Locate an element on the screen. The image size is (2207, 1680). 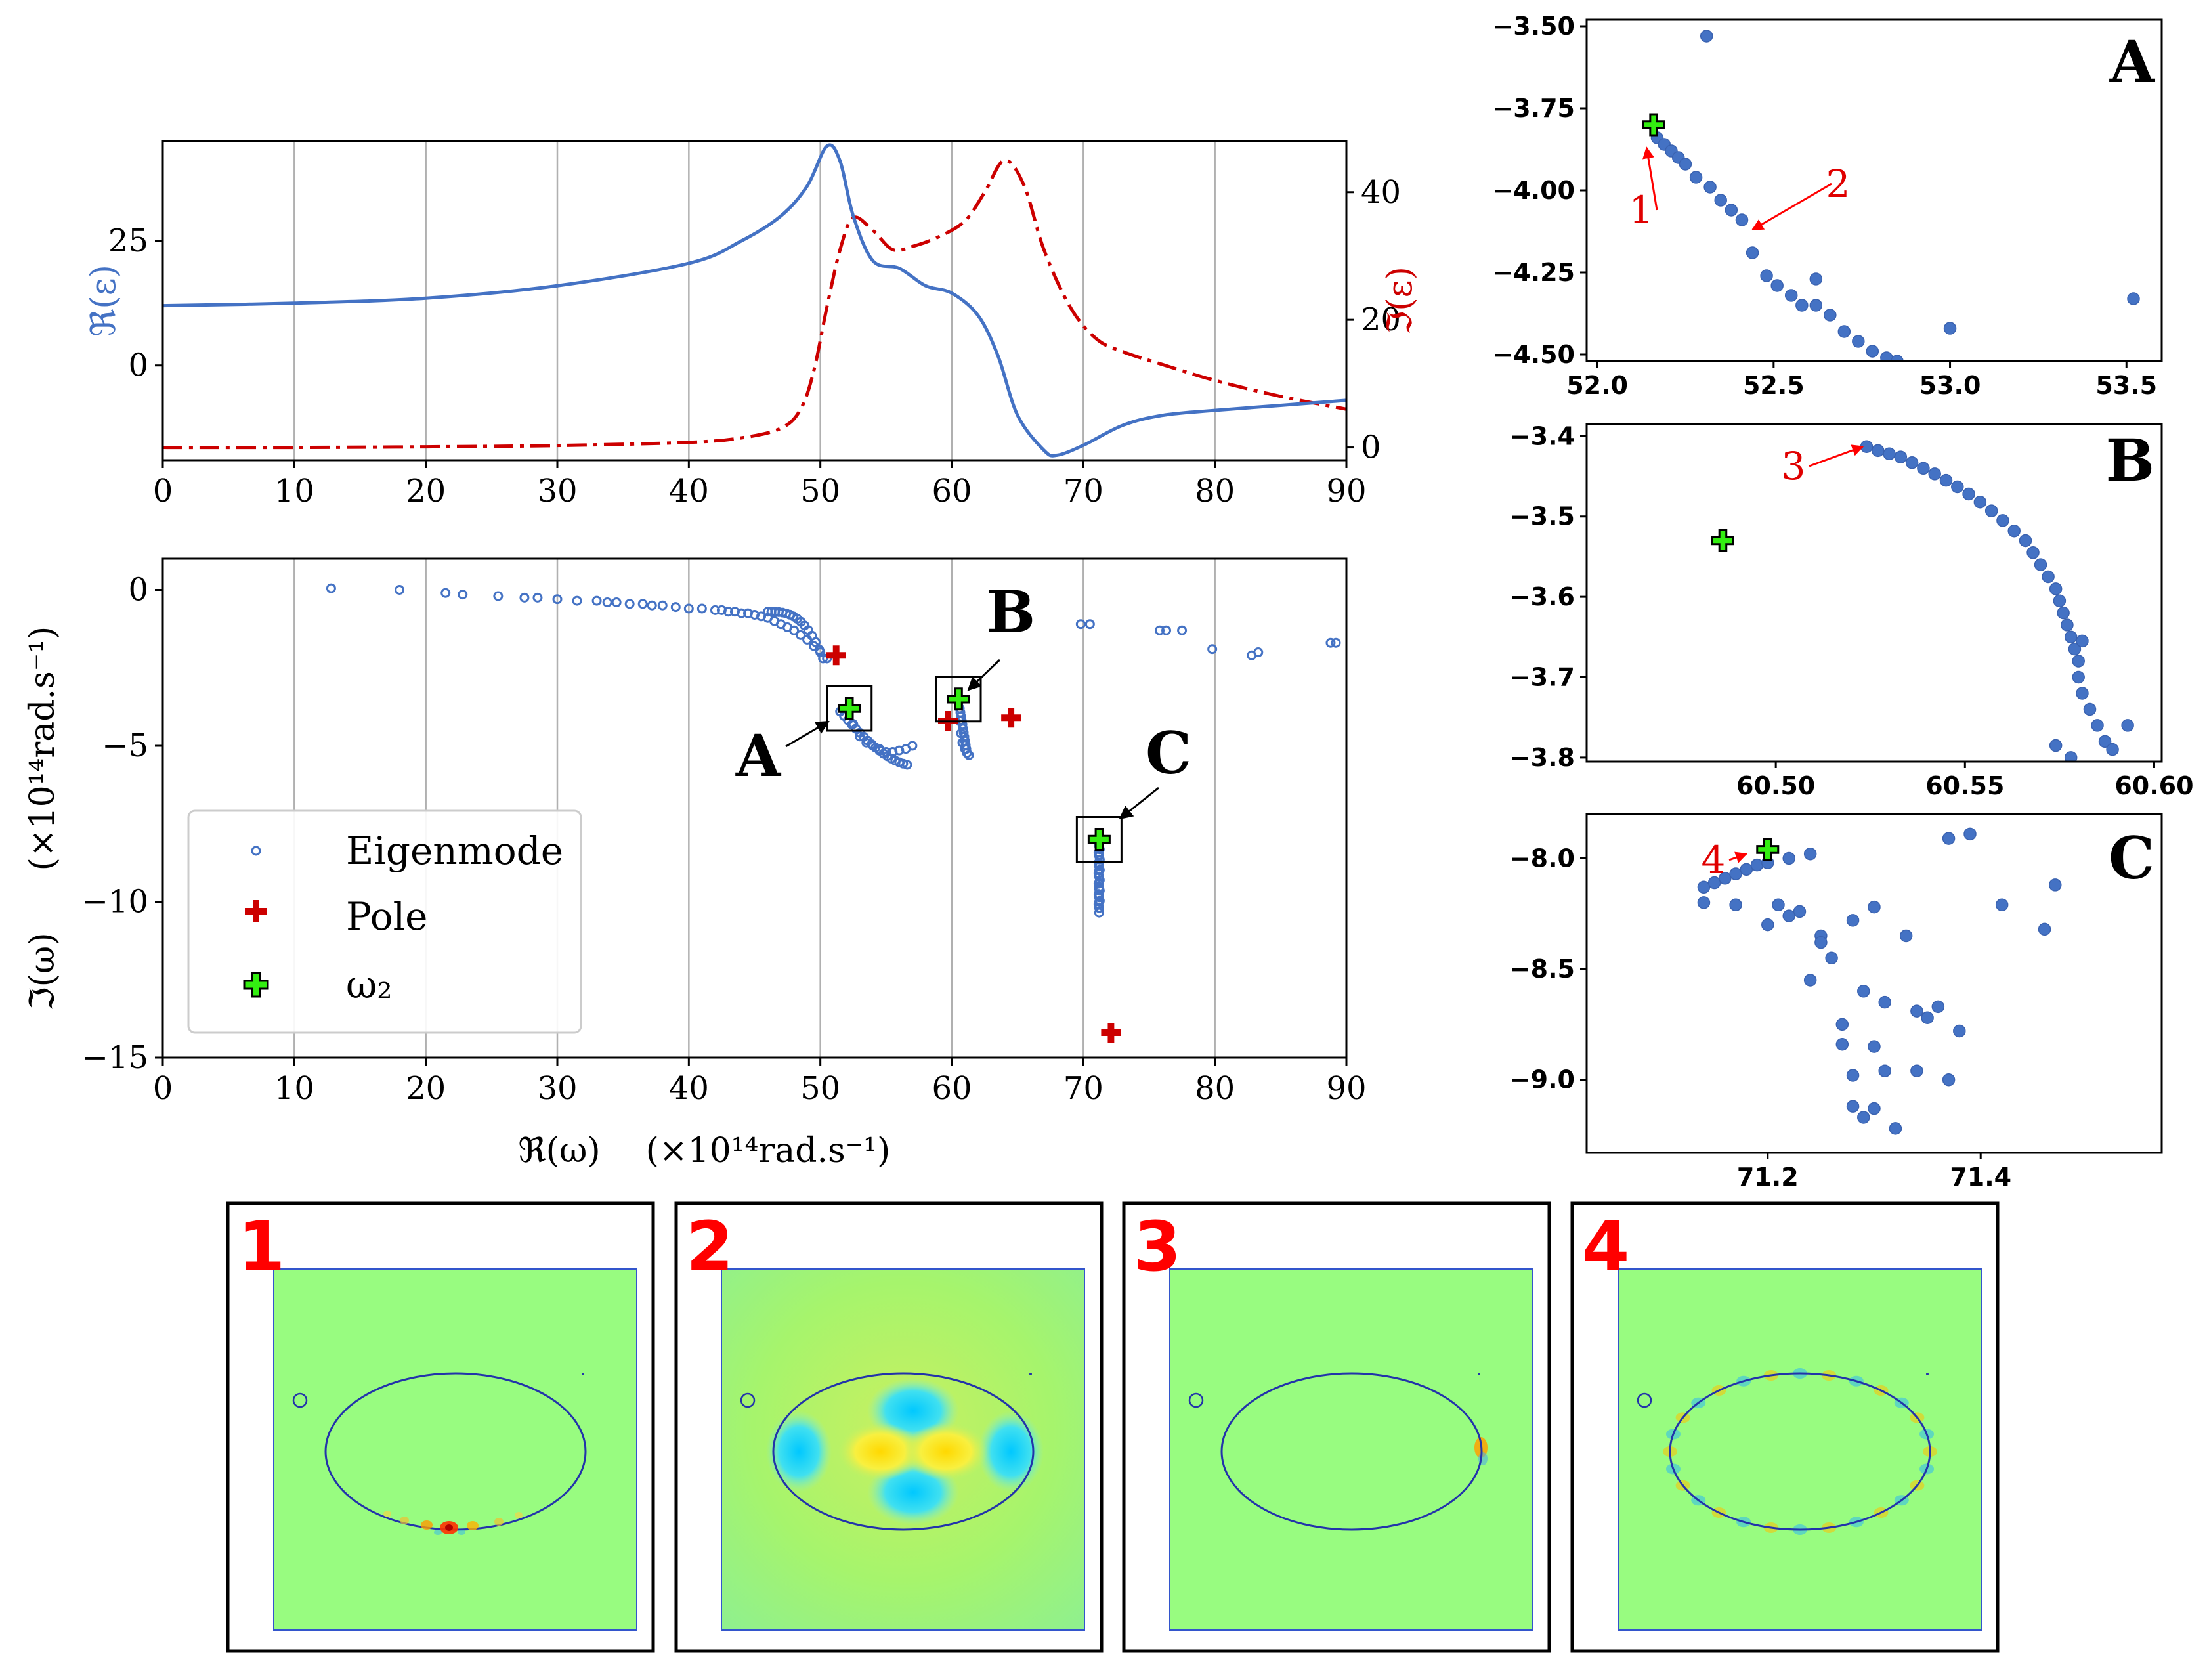
field-panel-1: 1 is located at coordinates (440, 1427).